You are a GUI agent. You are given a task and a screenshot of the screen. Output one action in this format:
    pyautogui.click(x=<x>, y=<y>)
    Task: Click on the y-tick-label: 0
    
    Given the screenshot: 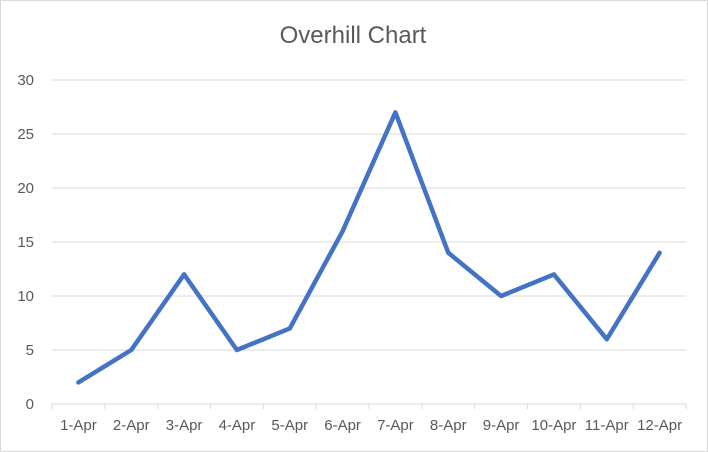 What is the action you would take?
    pyautogui.click(x=30, y=404)
    